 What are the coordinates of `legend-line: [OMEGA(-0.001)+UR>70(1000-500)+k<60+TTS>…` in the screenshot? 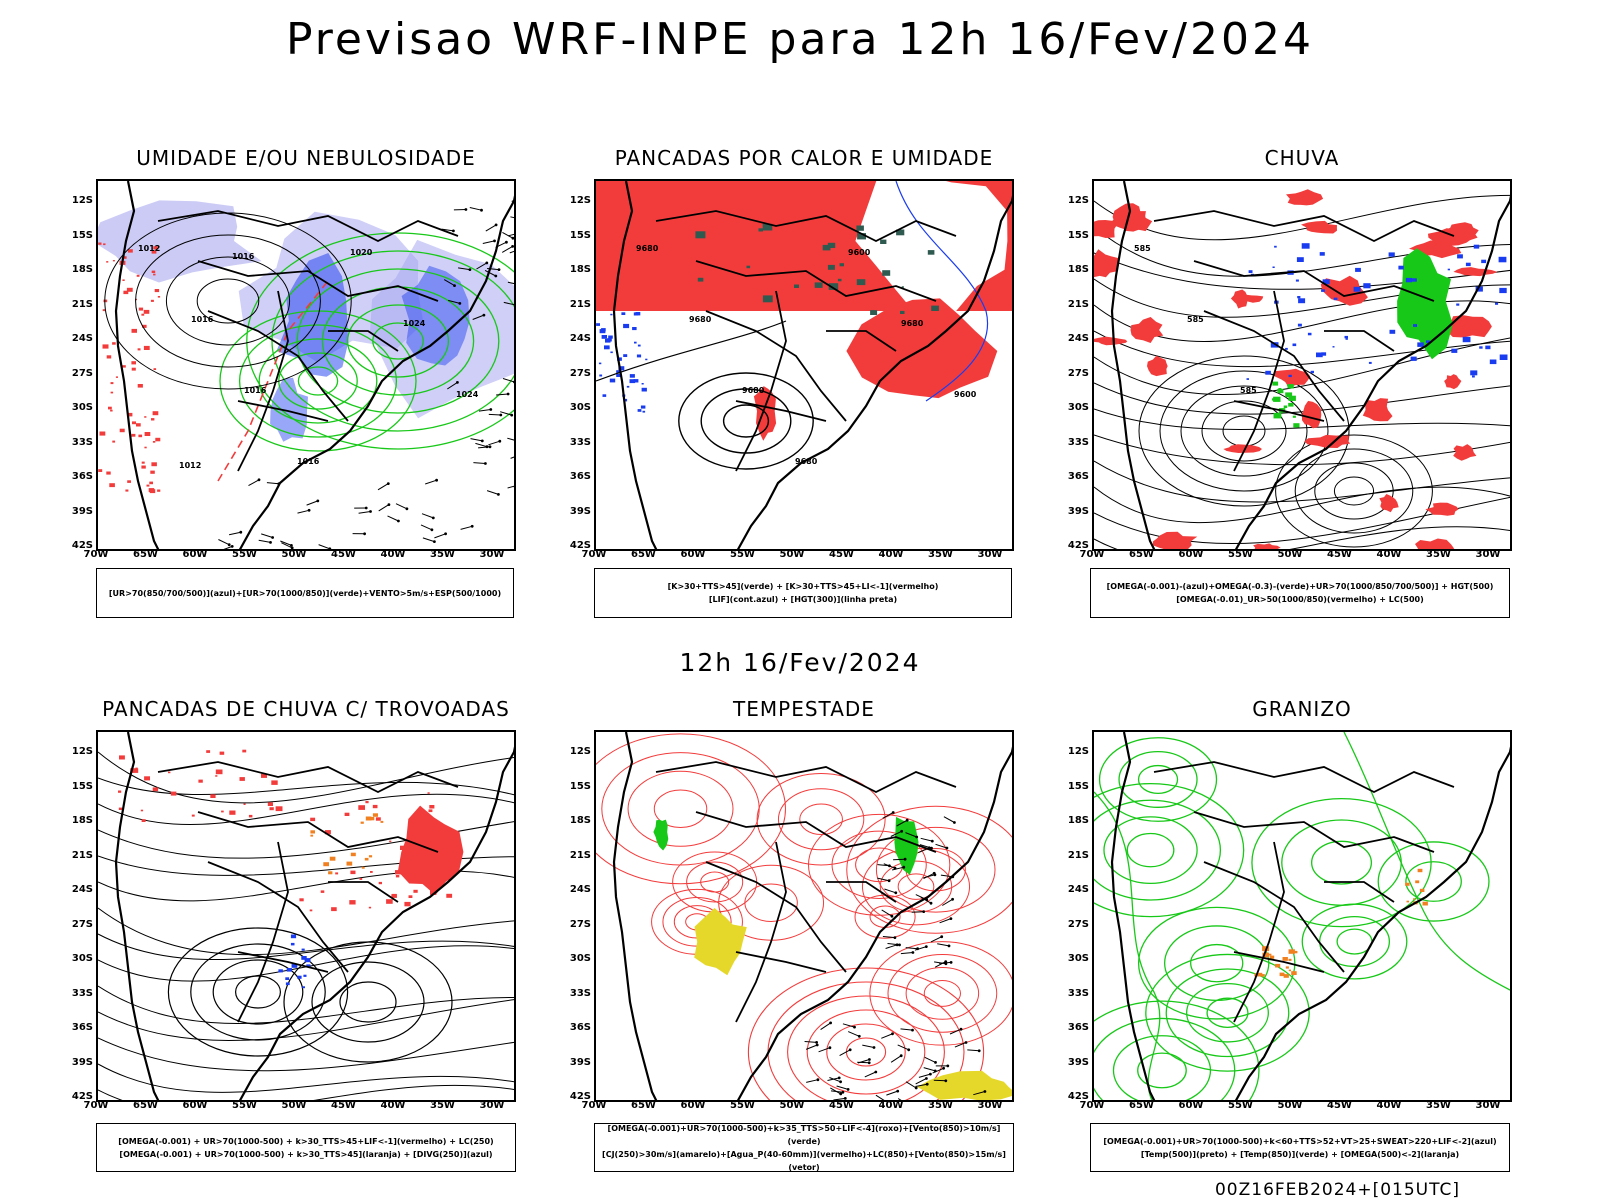 It's located at (1300, 1141).